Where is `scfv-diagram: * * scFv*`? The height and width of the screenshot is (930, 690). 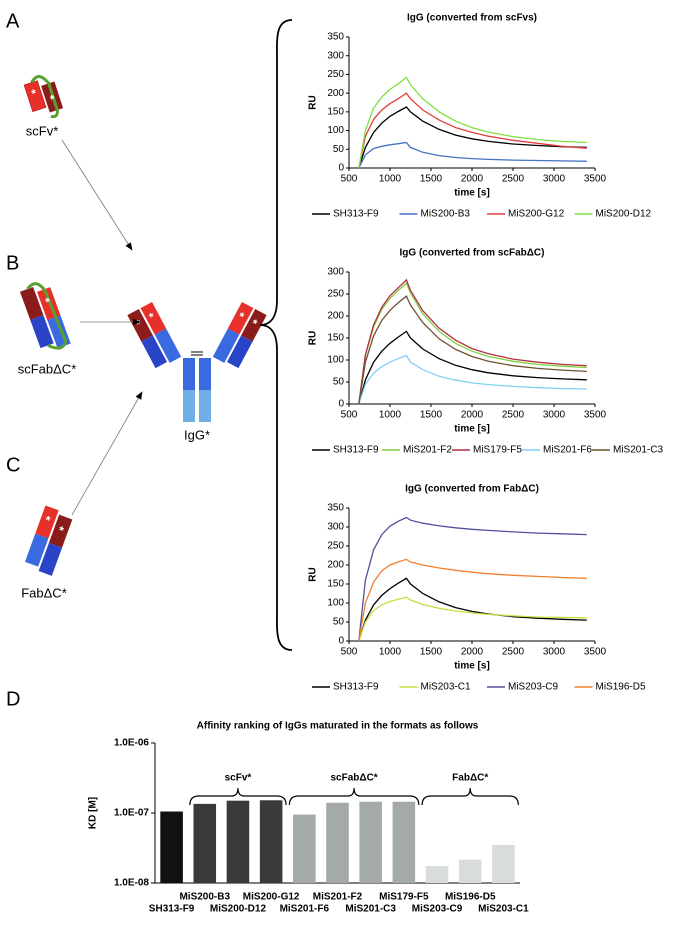
scfv-diagram: * * scFv* is located at coordinates (43, 106).